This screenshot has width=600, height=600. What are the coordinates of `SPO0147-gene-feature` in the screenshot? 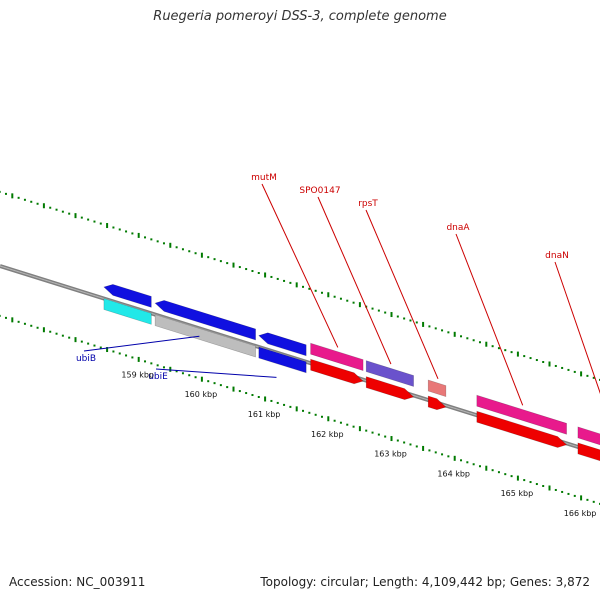 It's located at (389, 373).